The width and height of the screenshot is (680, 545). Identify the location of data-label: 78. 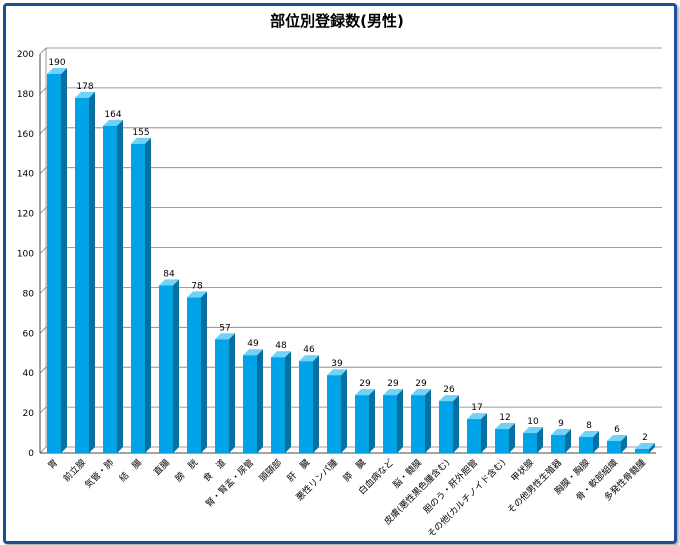
(197, 286).